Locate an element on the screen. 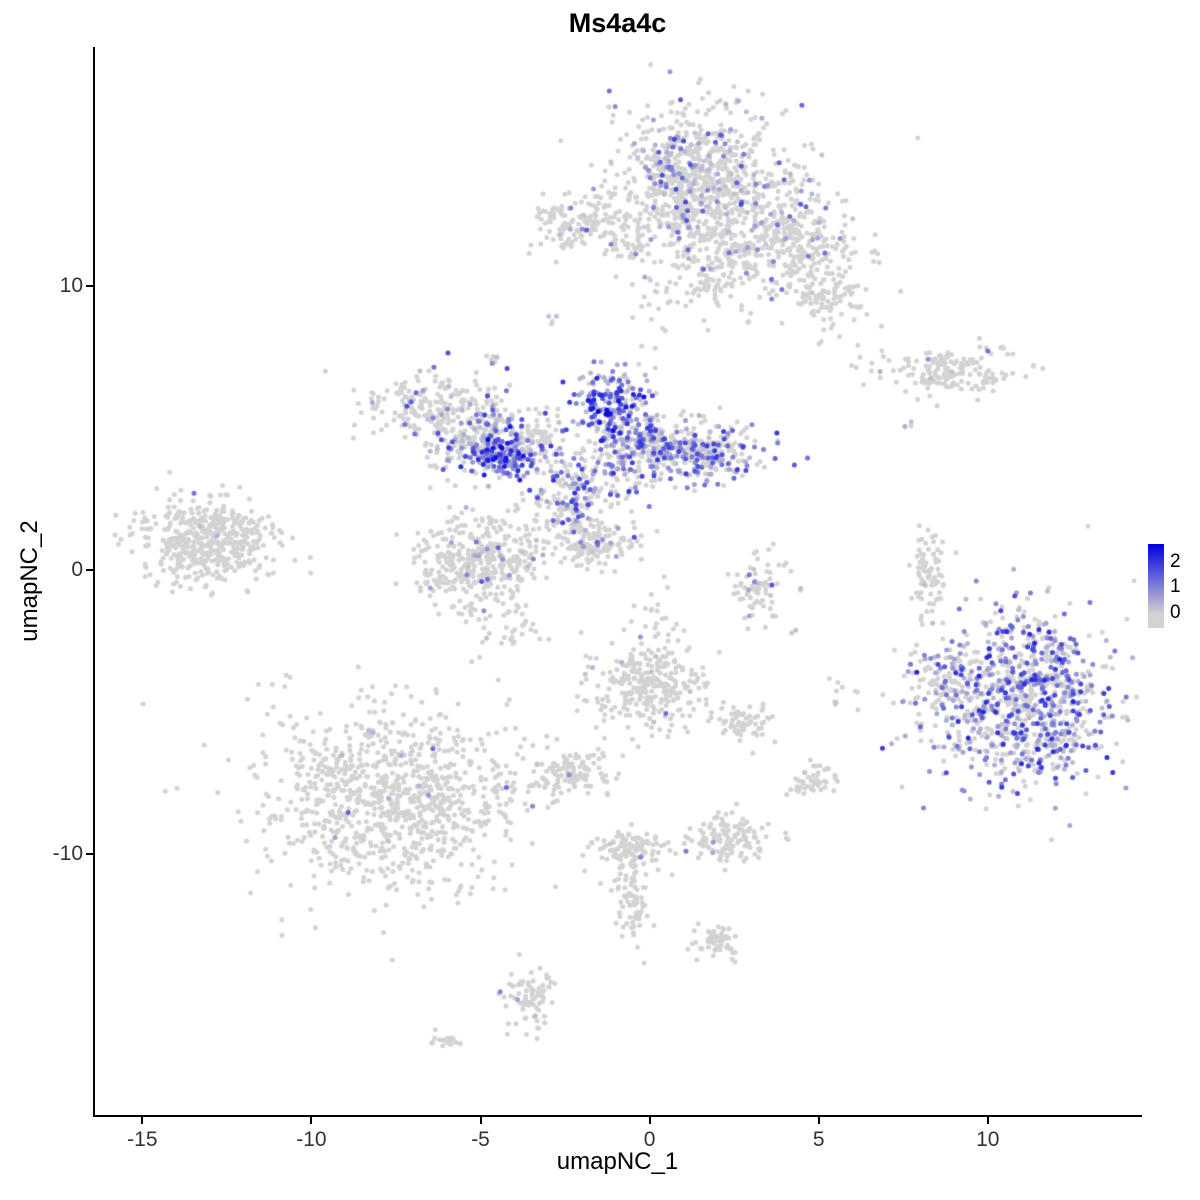 The width and height of the screenshot is (1200, 1200). y-axis-line is located at coordinates (94, 582).